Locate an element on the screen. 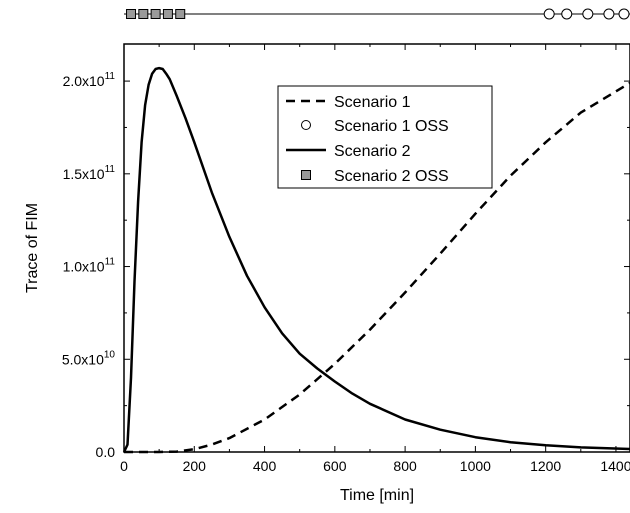  x-tick-label: 400 is located at coordinates (265, 466).